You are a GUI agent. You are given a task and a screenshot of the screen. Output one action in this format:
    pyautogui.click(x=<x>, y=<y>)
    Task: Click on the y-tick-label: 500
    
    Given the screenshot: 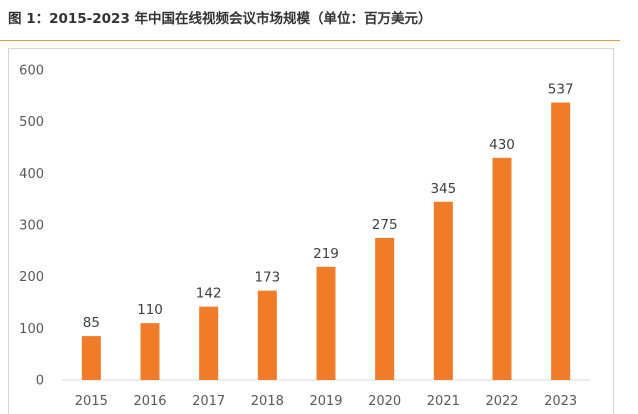 What is the action you would take?
    pyautogui.click(x=31, y=122)
    